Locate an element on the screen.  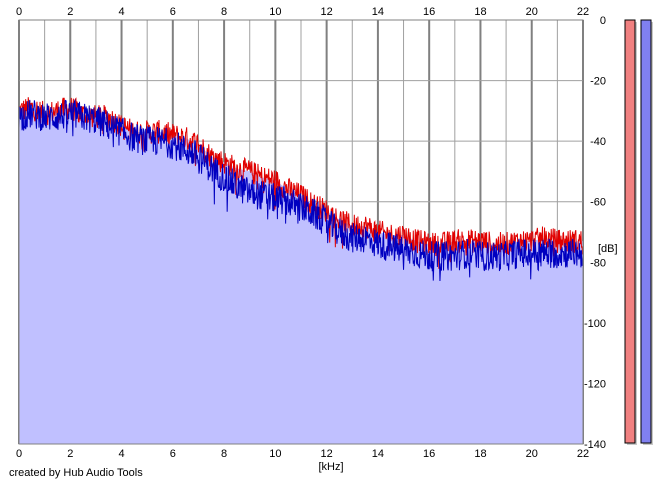
y-tick-label: -60 is located at coordinates (598, 203).